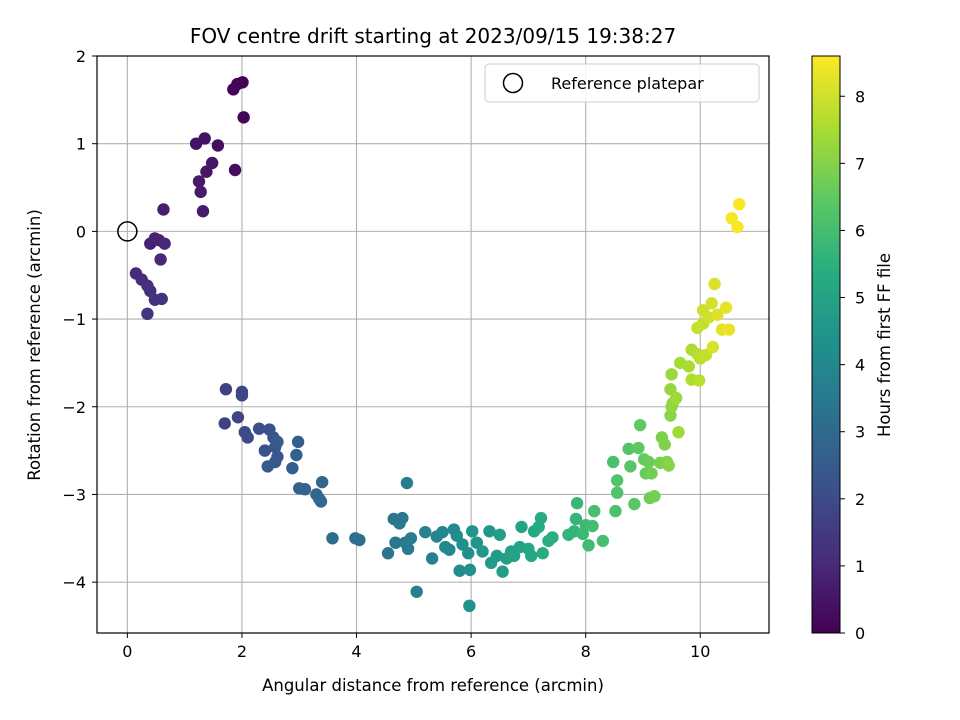  What do you see at coordinates (586, 651) in the screenshot?
I see `x-tick-label: 8` at bounding box center [586, 651].